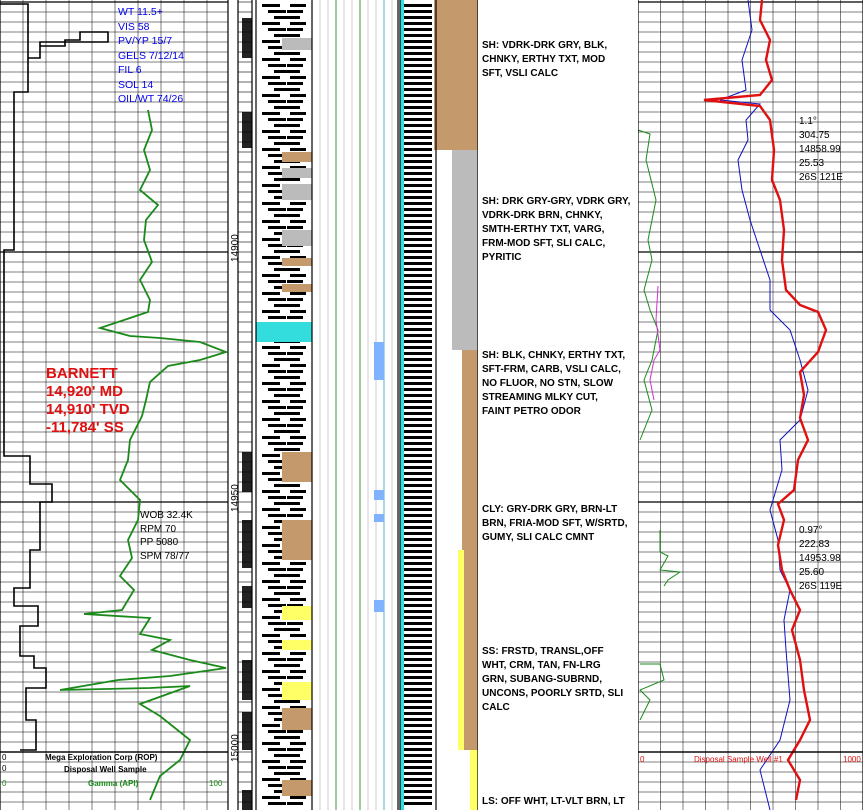 The image size is (863, 810). What do you see at coordinates (738, 759) in the screenshot?
I see `footer-gas-label: Disposal Sample Well #1` at bounding box center [738, 759].